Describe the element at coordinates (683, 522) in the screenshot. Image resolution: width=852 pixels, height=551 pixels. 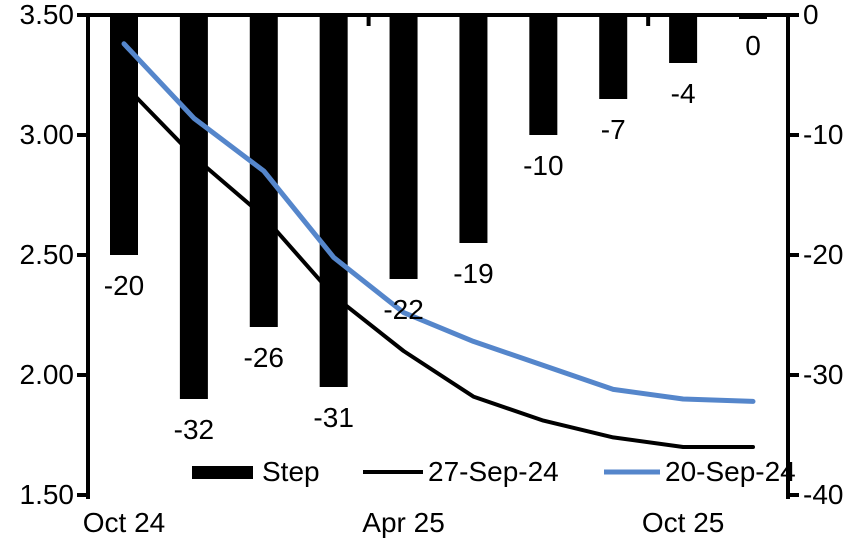
I see `x-axis-label: Oct 25` at that location.